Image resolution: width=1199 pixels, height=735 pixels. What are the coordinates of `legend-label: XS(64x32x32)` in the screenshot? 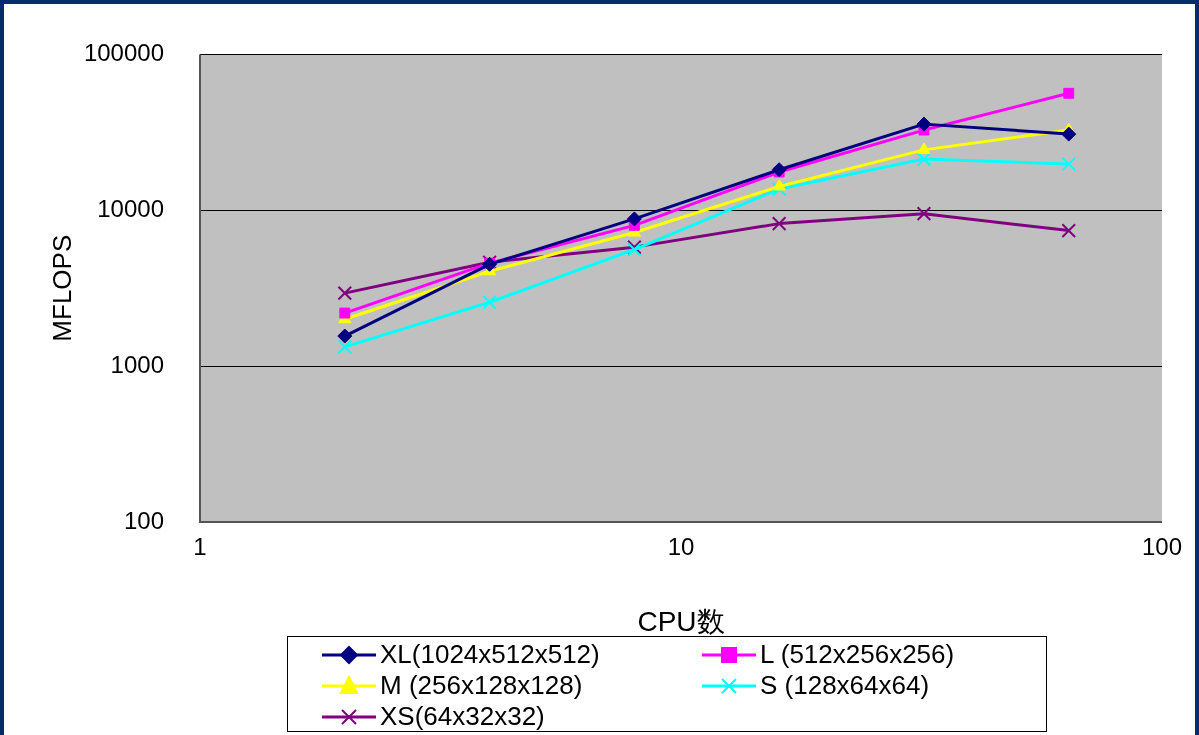 It's located at (462, 716).